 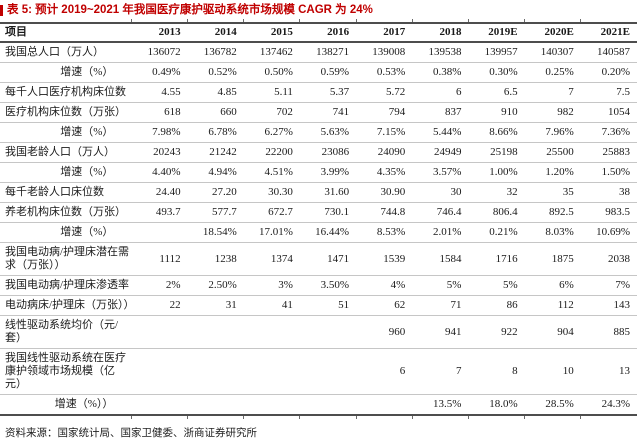 What do you see at coordinates (271, 32) in the screenshot?
I see `column-header: 2015` at bounding box center [271, 32].